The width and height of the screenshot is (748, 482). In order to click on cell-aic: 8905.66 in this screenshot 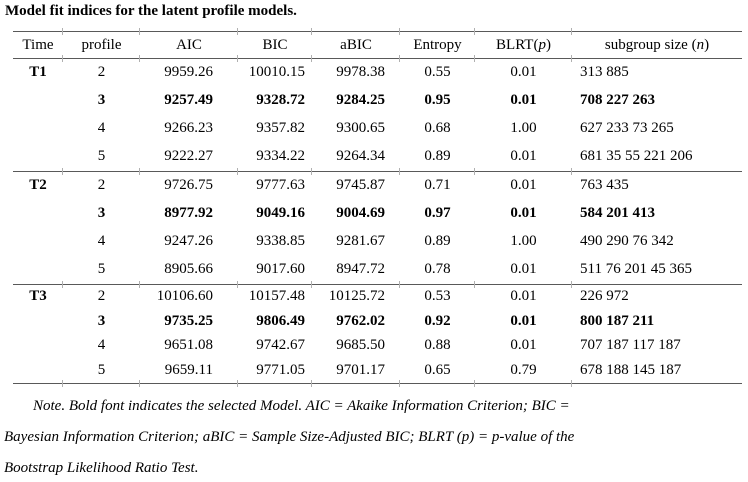, I will do `click(188, 269)`.